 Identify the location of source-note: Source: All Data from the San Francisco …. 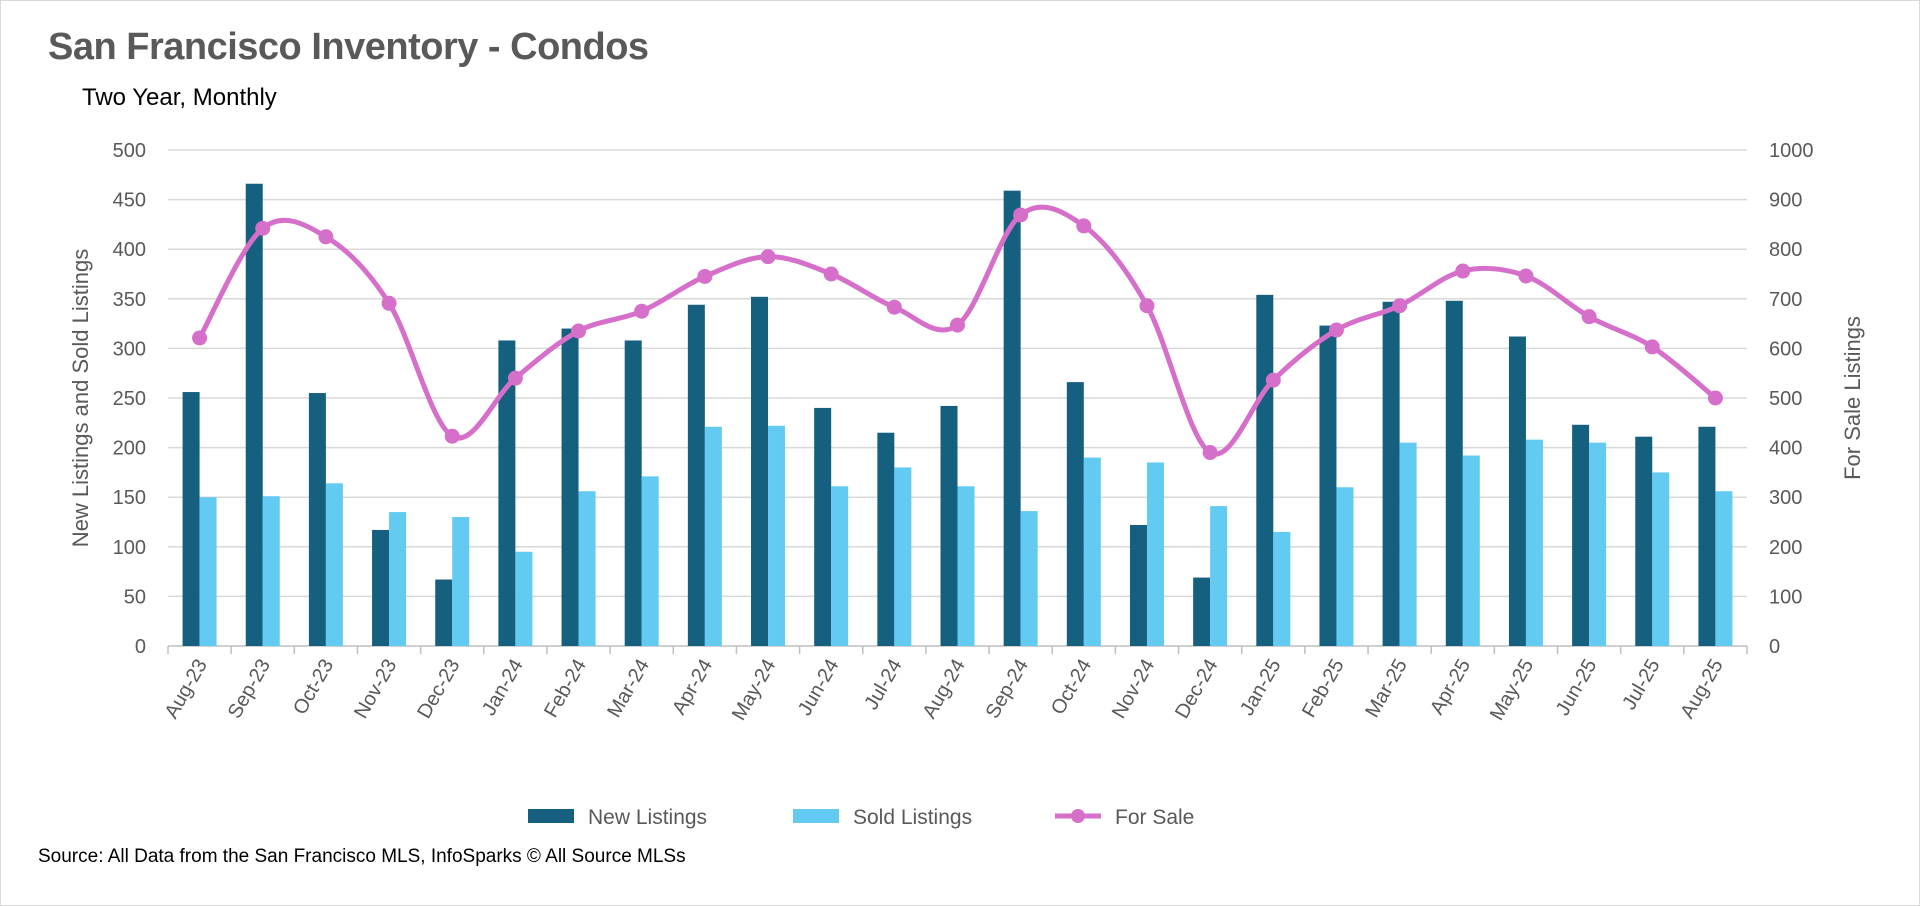
(362, 856).